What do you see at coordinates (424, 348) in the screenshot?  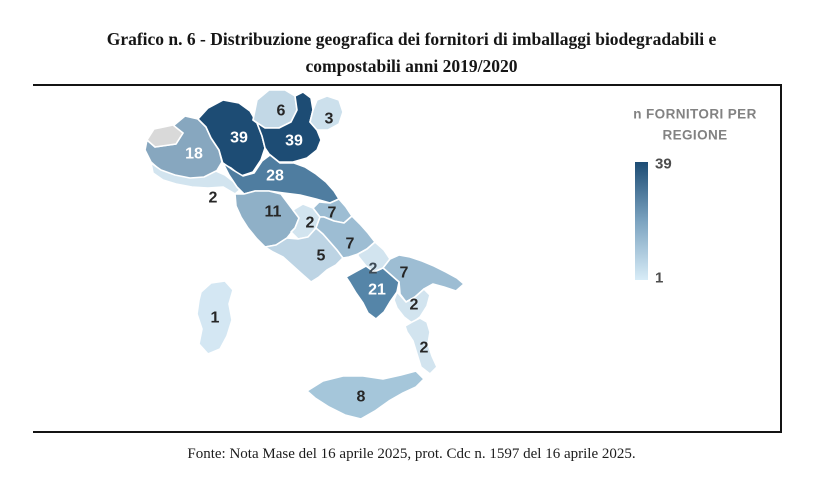 I see `region-value-calabria: 2` at bounding box center [424, 348].